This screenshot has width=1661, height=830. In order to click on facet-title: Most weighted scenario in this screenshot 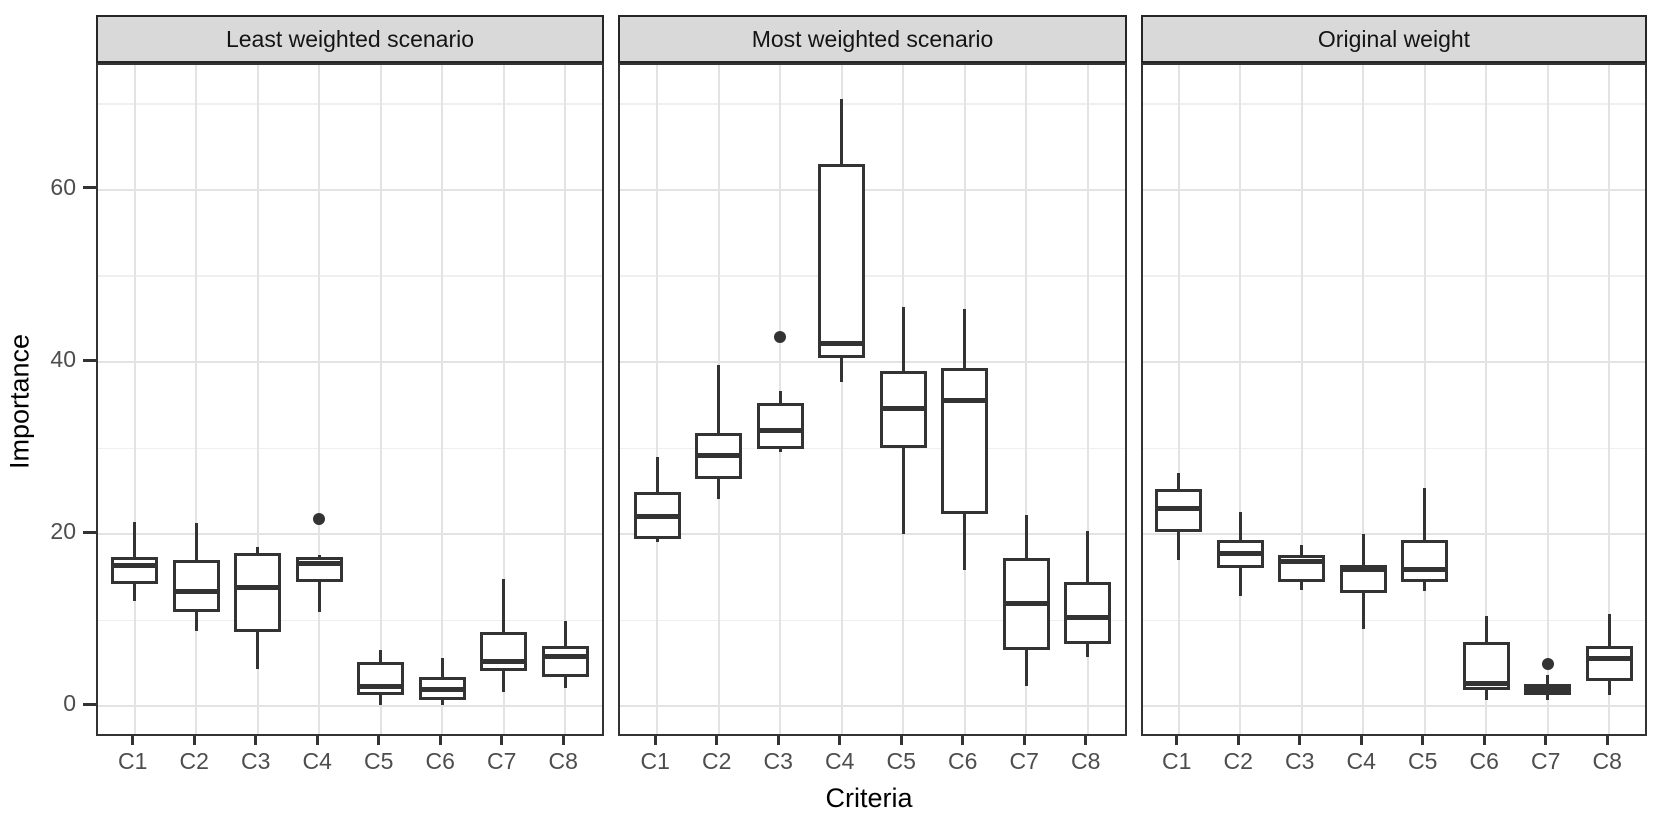, I will do `click(872, 38)`.